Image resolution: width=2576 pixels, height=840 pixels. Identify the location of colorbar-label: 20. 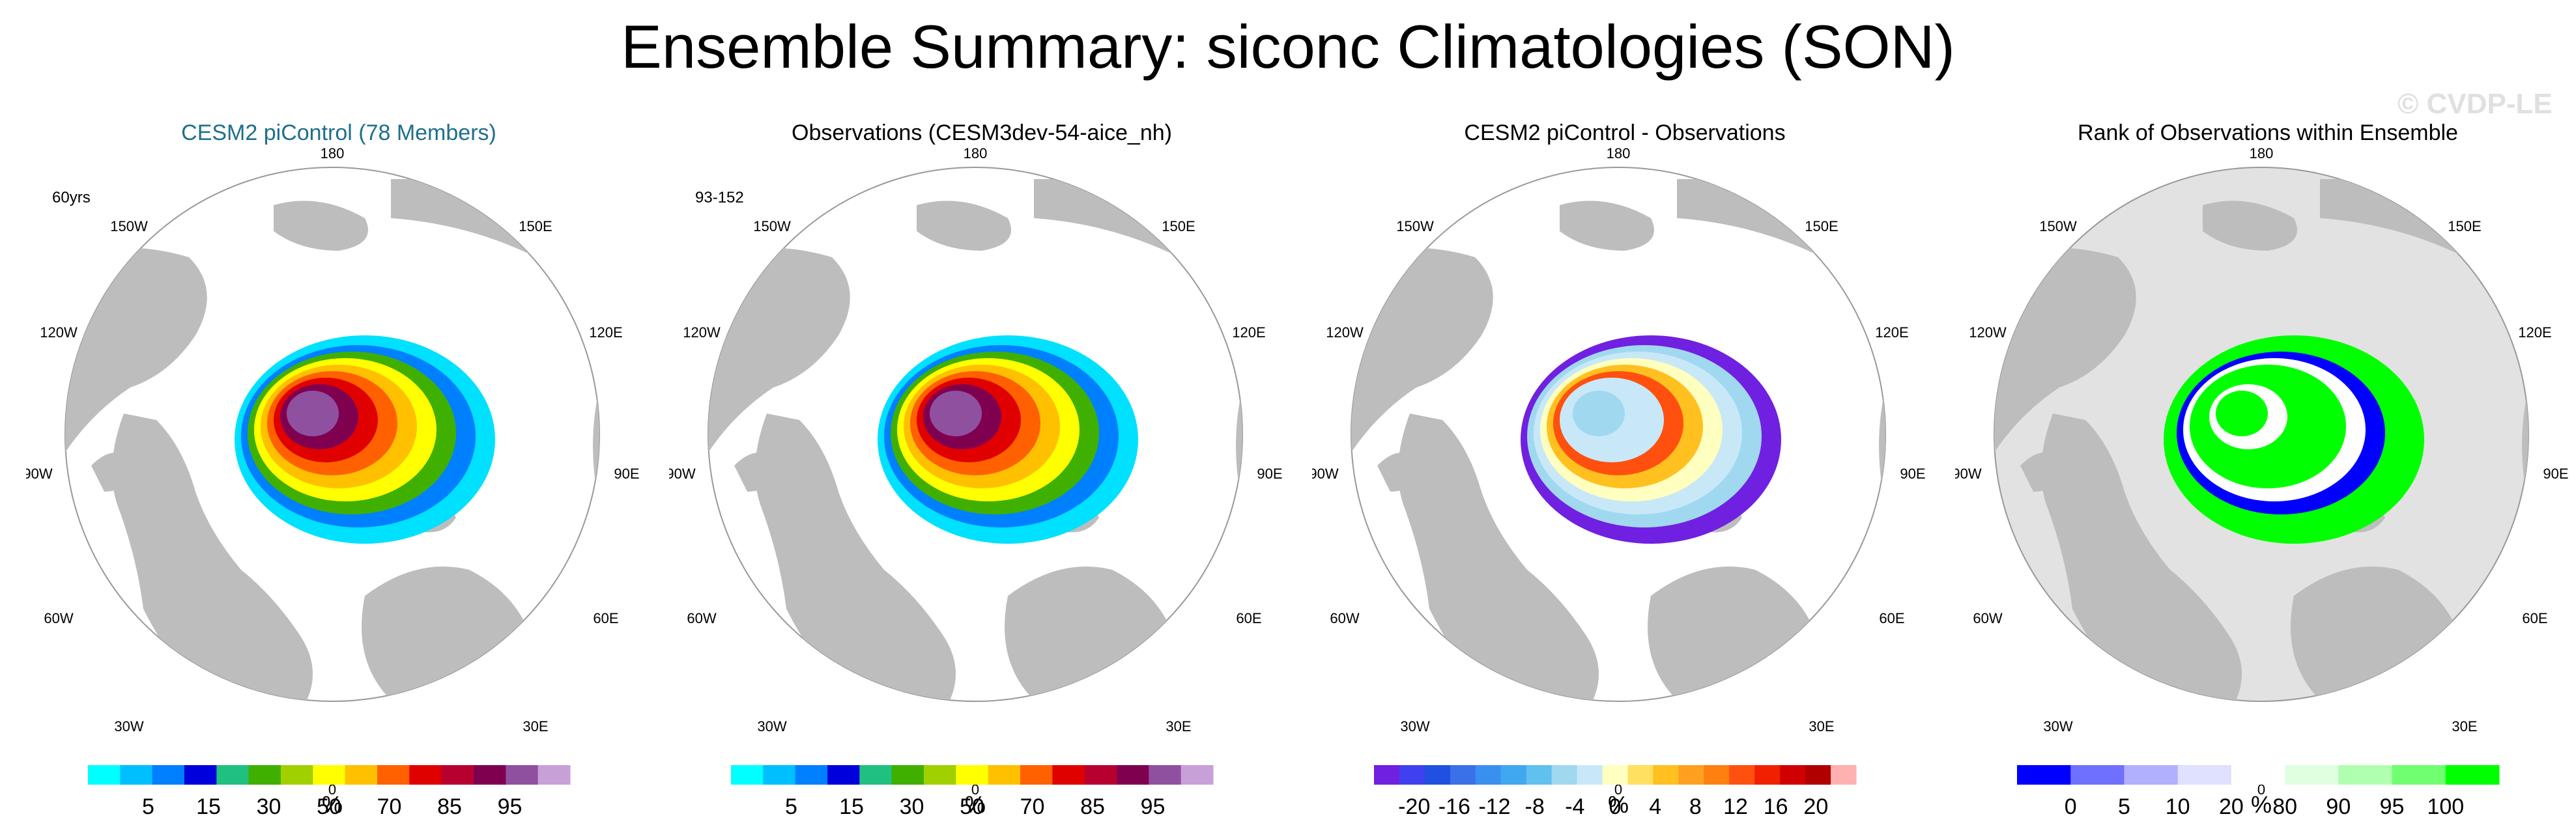
(1815, 807).